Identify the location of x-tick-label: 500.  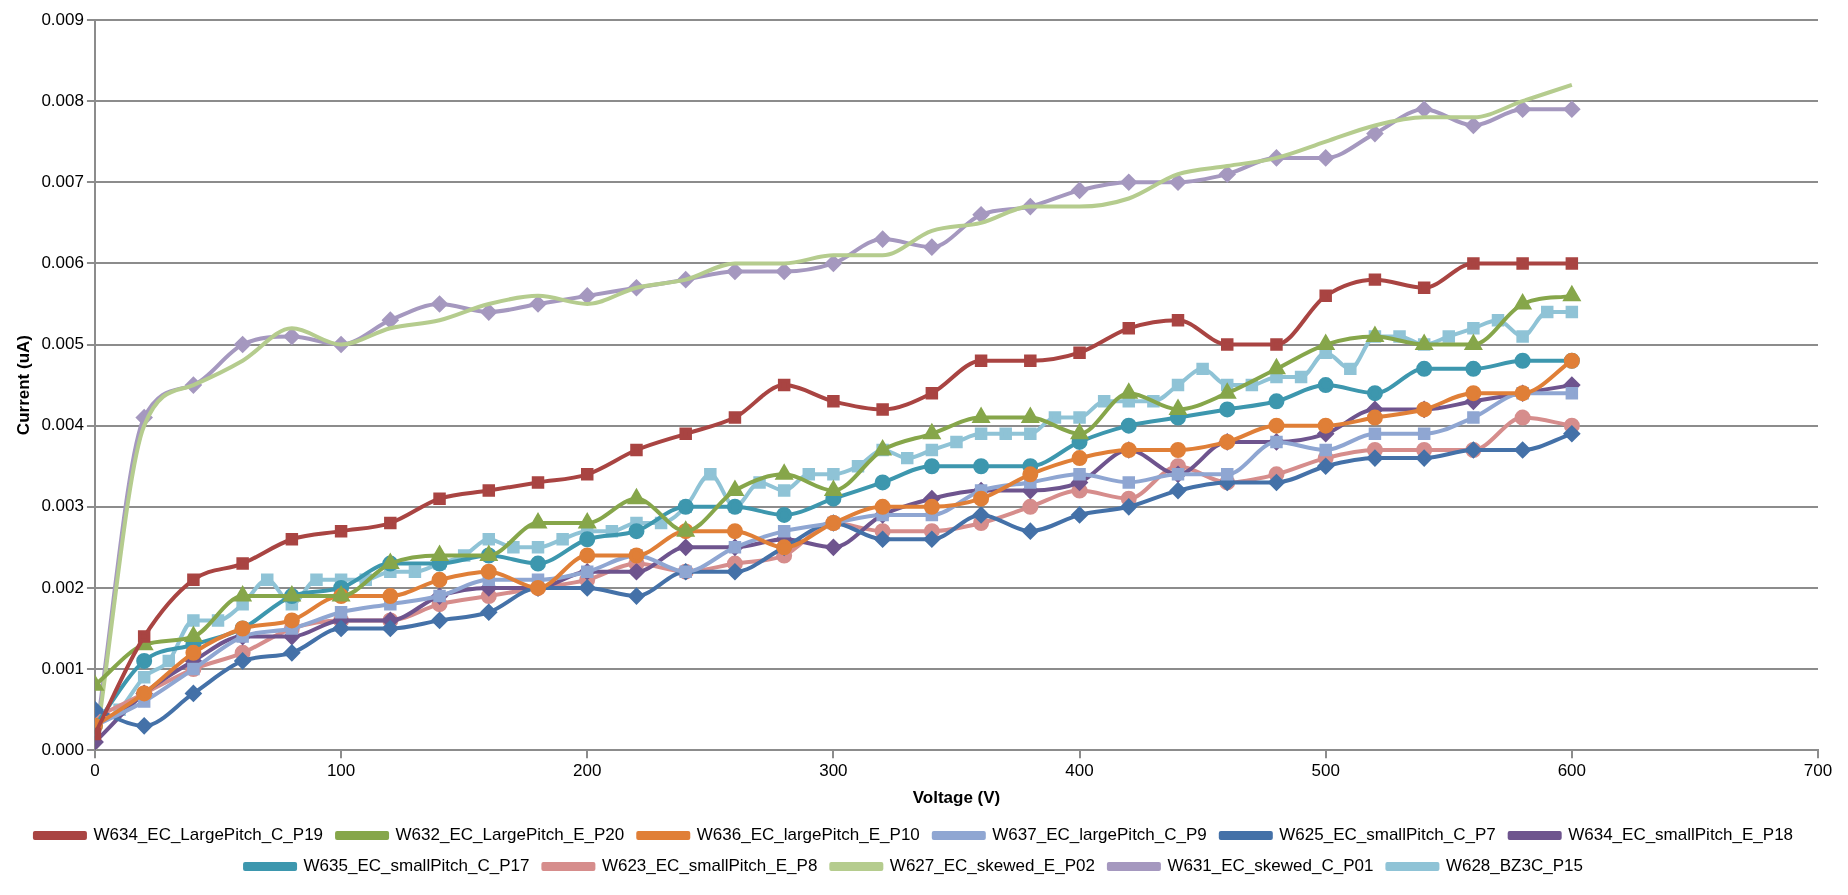
(1325, 771).